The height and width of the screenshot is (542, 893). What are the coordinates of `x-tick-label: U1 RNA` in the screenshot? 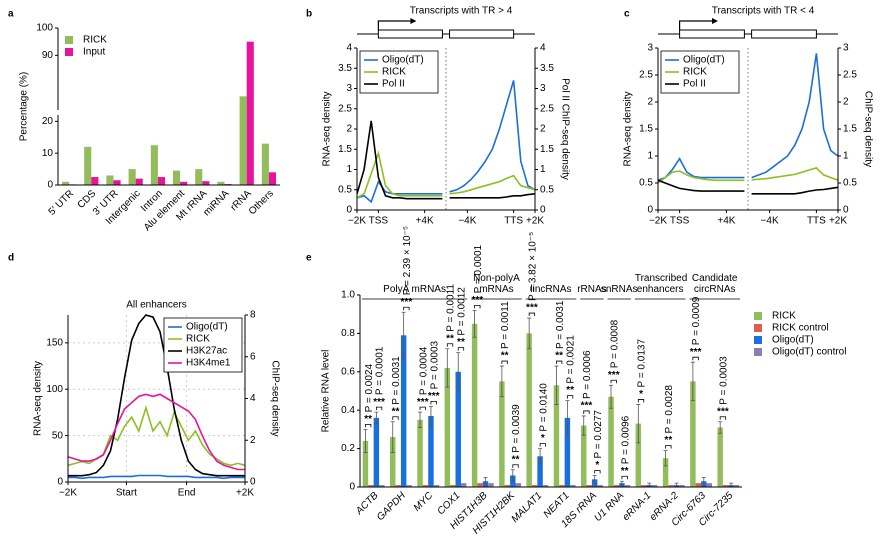 It's located at (609, 507).